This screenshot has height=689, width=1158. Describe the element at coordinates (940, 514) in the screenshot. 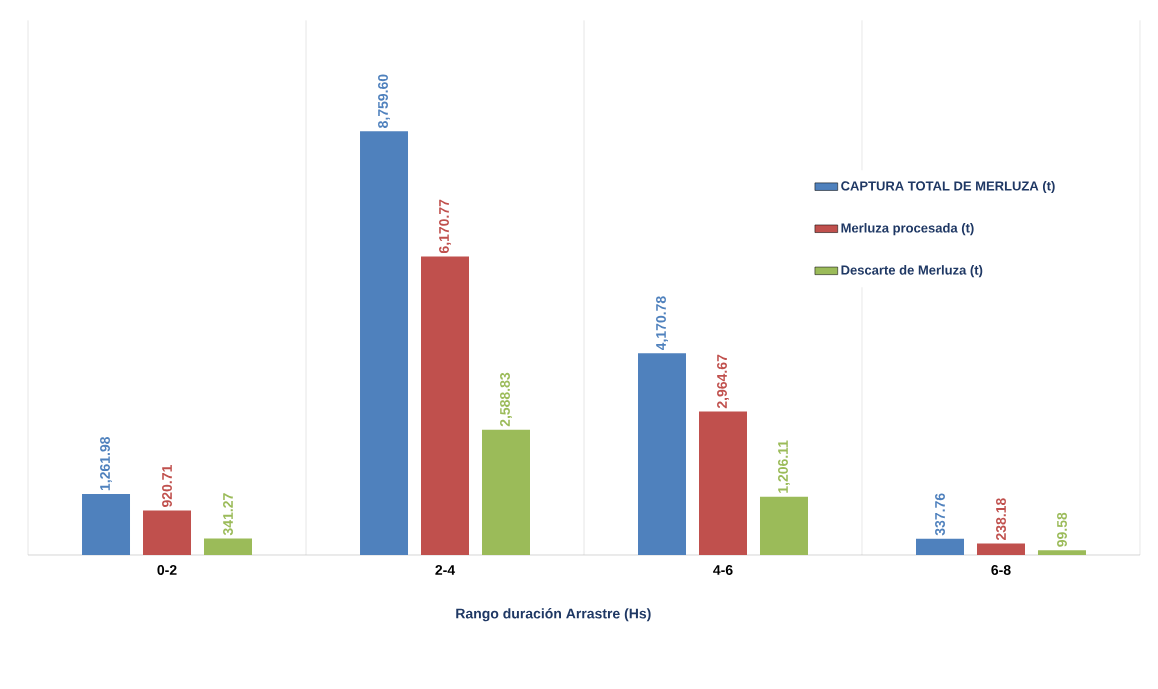

I see `data-label: 337.76` at that location.